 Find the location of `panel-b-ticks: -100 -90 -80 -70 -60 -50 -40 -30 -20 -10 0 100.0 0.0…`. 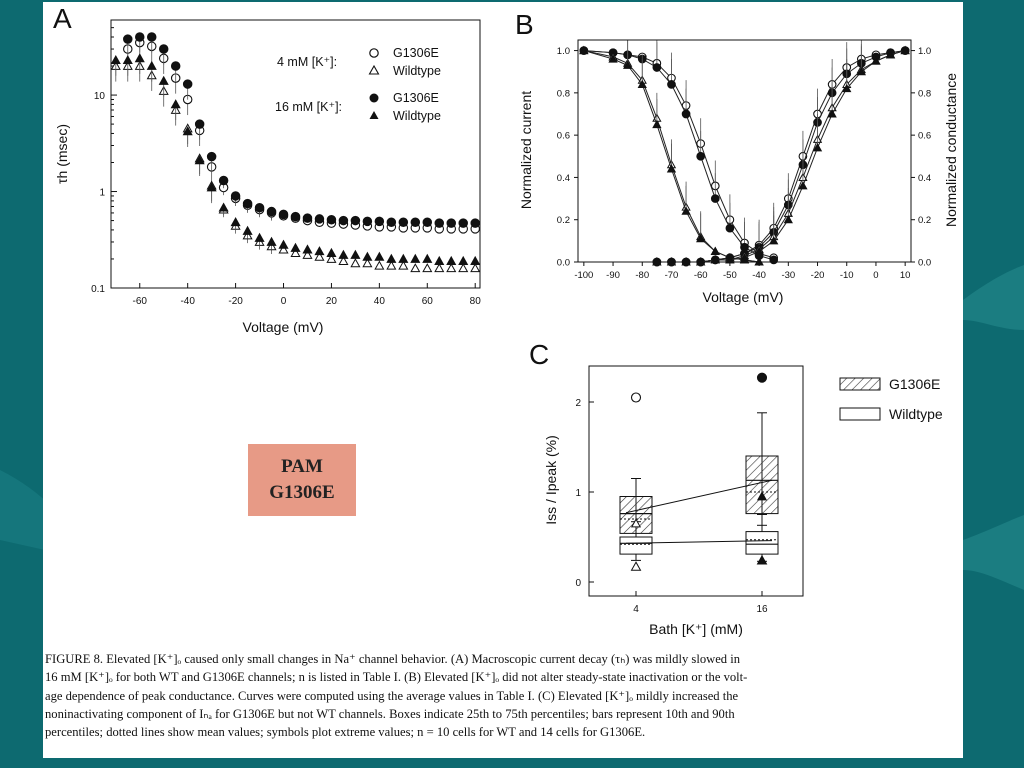

panel-b-ticks: -100 -90 -80 -70 -60 -50 -40 -30 -20 -10 0 100.0 0.0… is located at coordinates (744, 163).